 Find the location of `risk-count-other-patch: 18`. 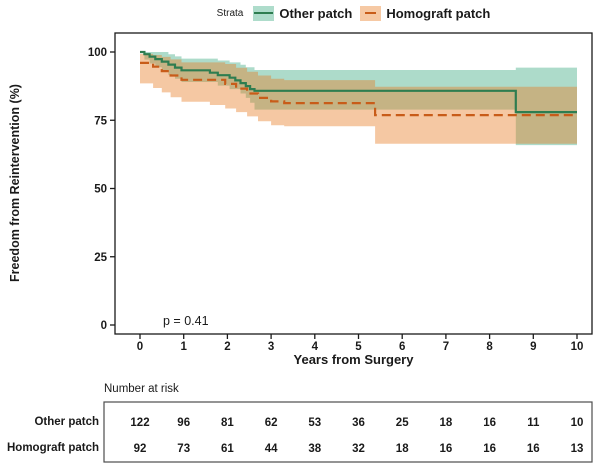

risk-count-other-patch: 18 is located at coordinates (446, 423).